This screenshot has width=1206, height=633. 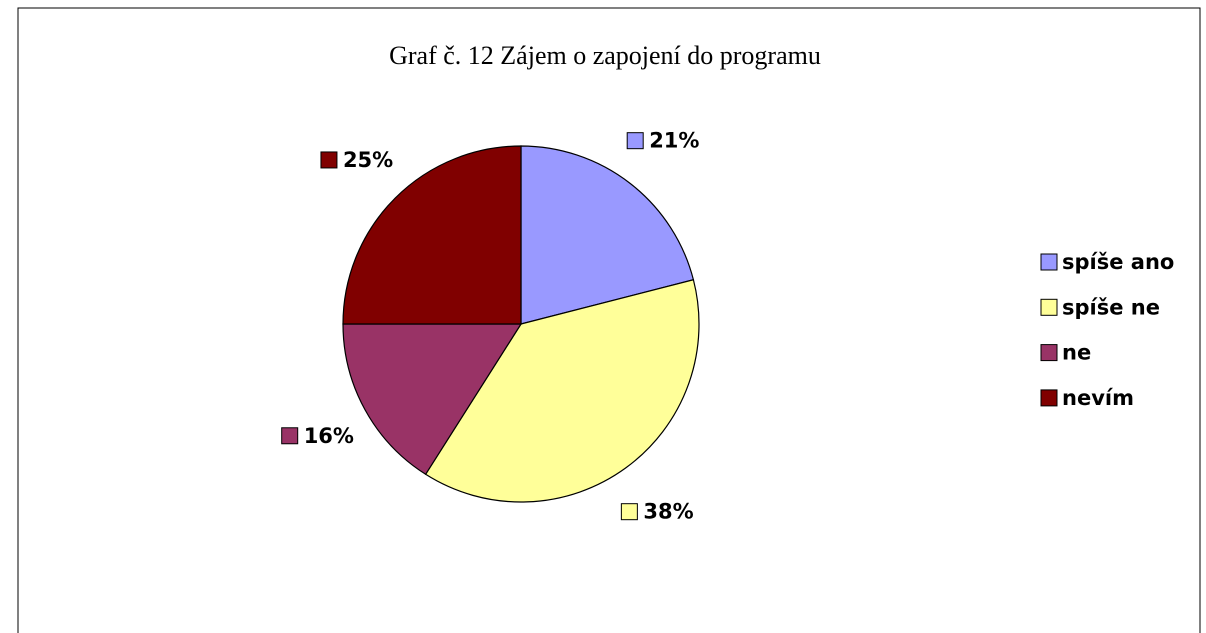 What do you see at coordinates (368, 160) in the screenshot?
I see `data-label: 25%` at bounding box center [368, 160].